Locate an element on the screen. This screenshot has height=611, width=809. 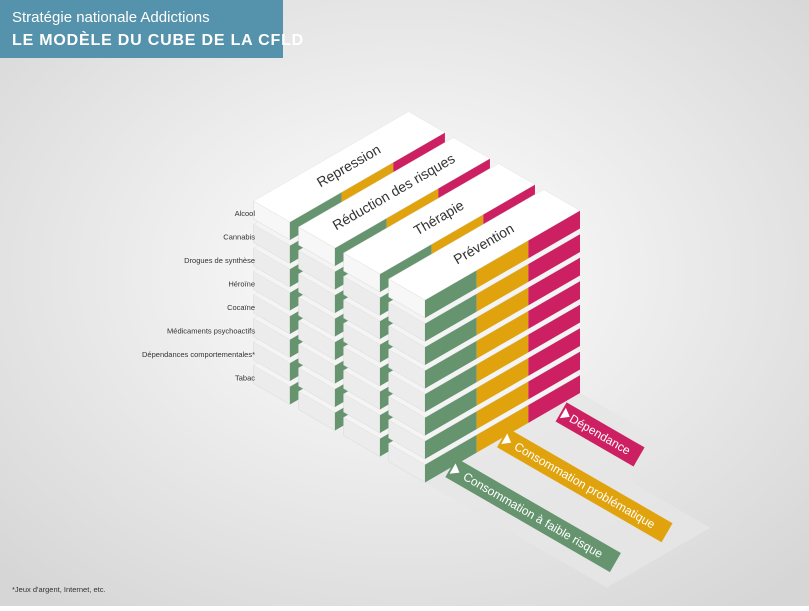
substance-label: Cannabis is located at coordinates (239, 236).